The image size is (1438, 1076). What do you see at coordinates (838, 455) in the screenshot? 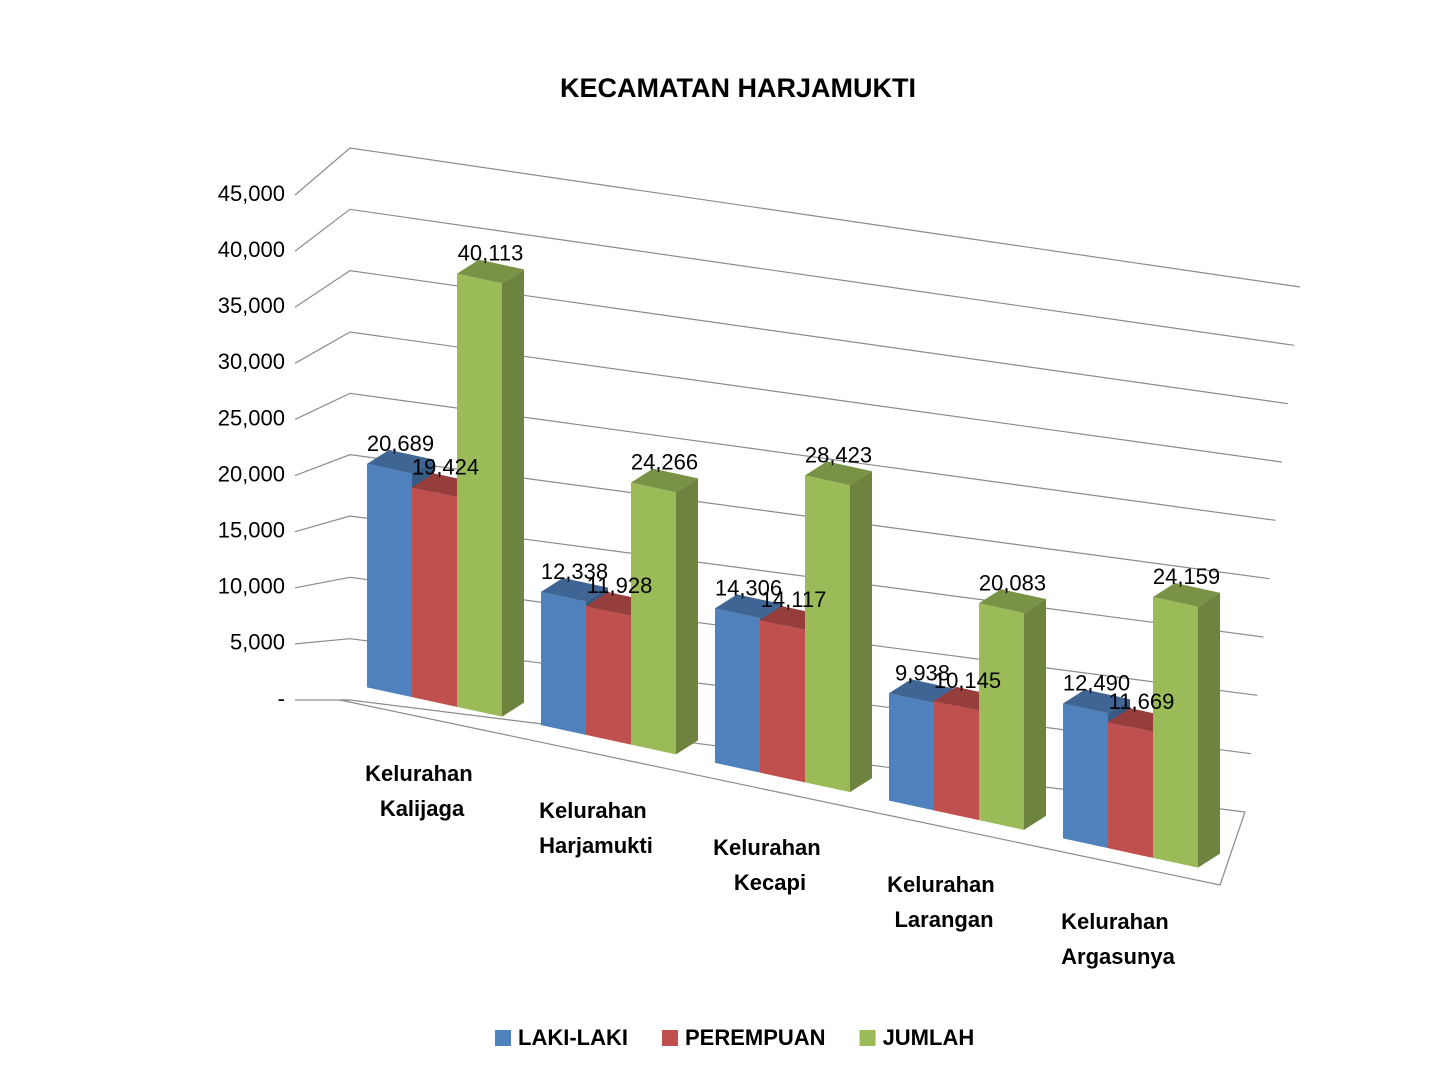
I see `value-label: 28,423` at bounding box center [838, 455].